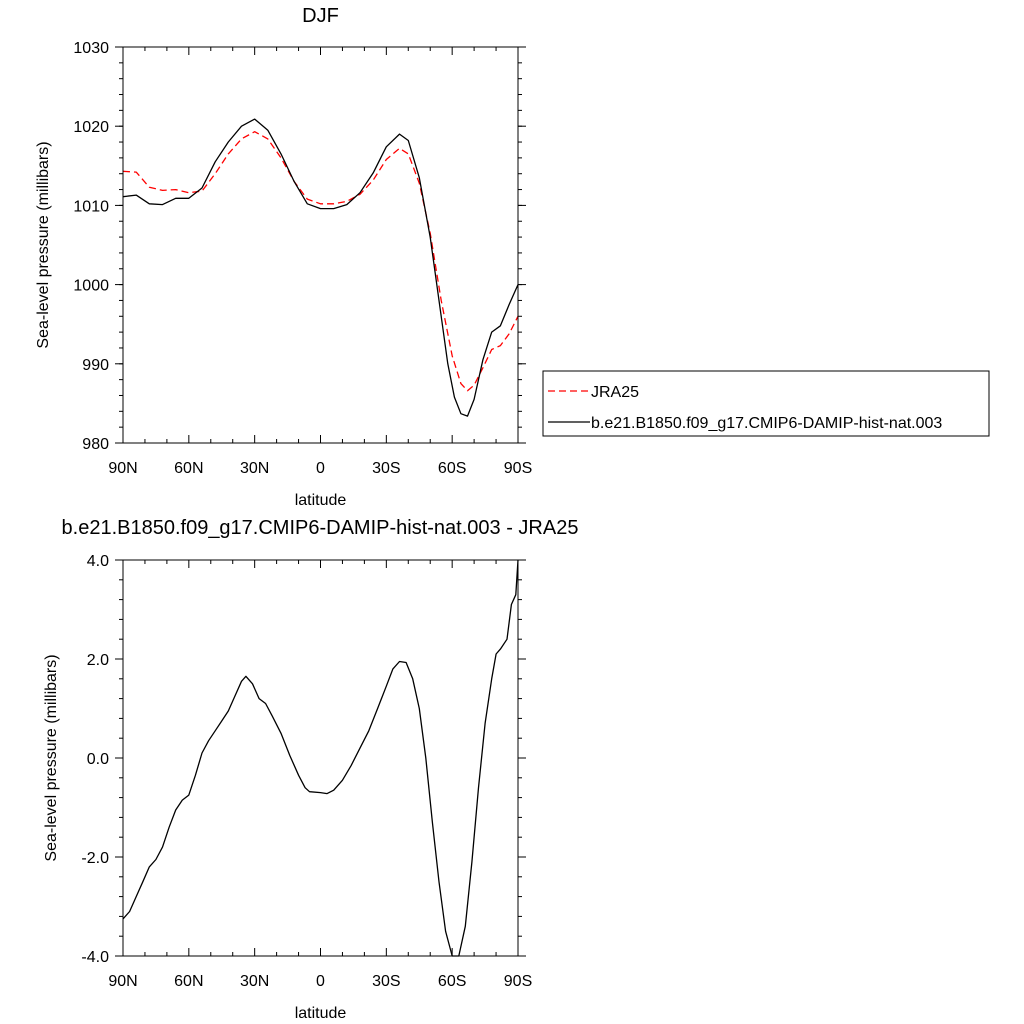 This screenshot has width=1024, height=1024. I want to click on top-xtick-label: 60N, so click(188, 468).